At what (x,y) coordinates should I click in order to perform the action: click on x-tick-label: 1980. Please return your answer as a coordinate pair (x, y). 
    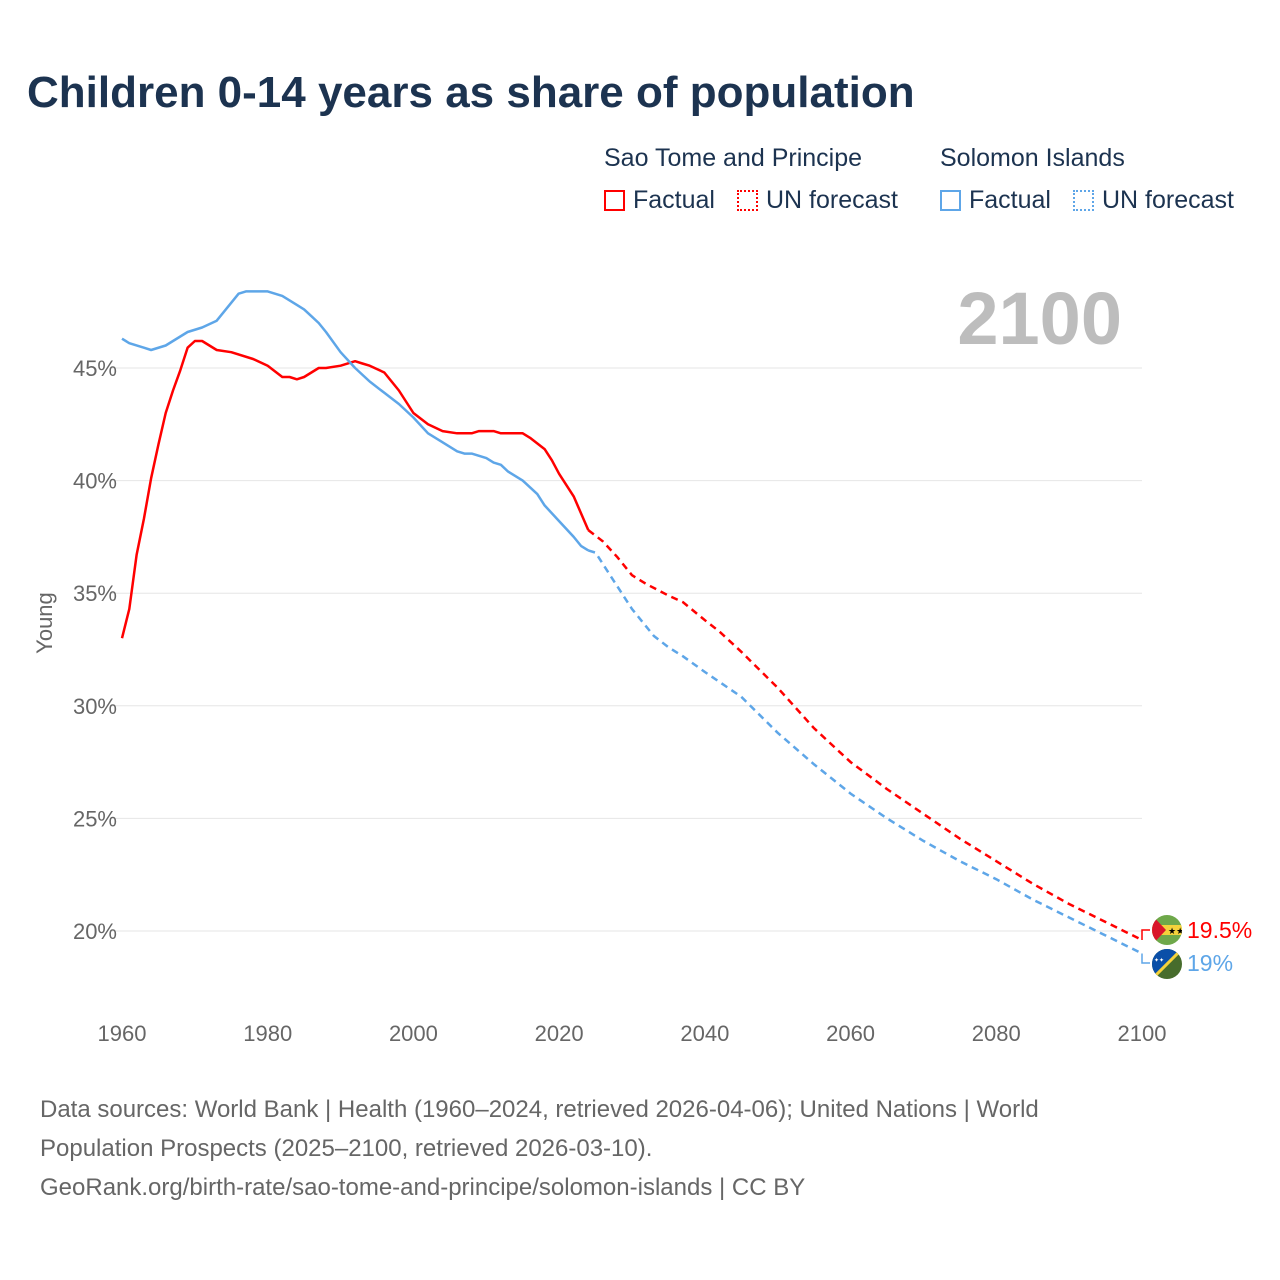
    Looking at the image, I should click on (267, 1033).